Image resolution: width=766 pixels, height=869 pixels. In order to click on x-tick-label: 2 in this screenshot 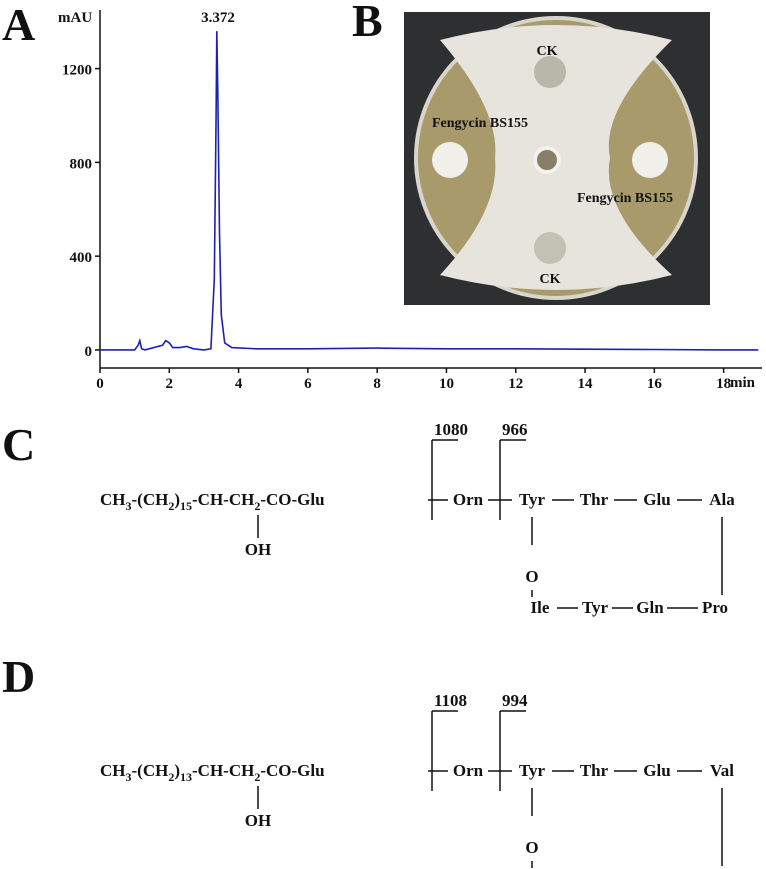, I will do `click(170, 384)`.